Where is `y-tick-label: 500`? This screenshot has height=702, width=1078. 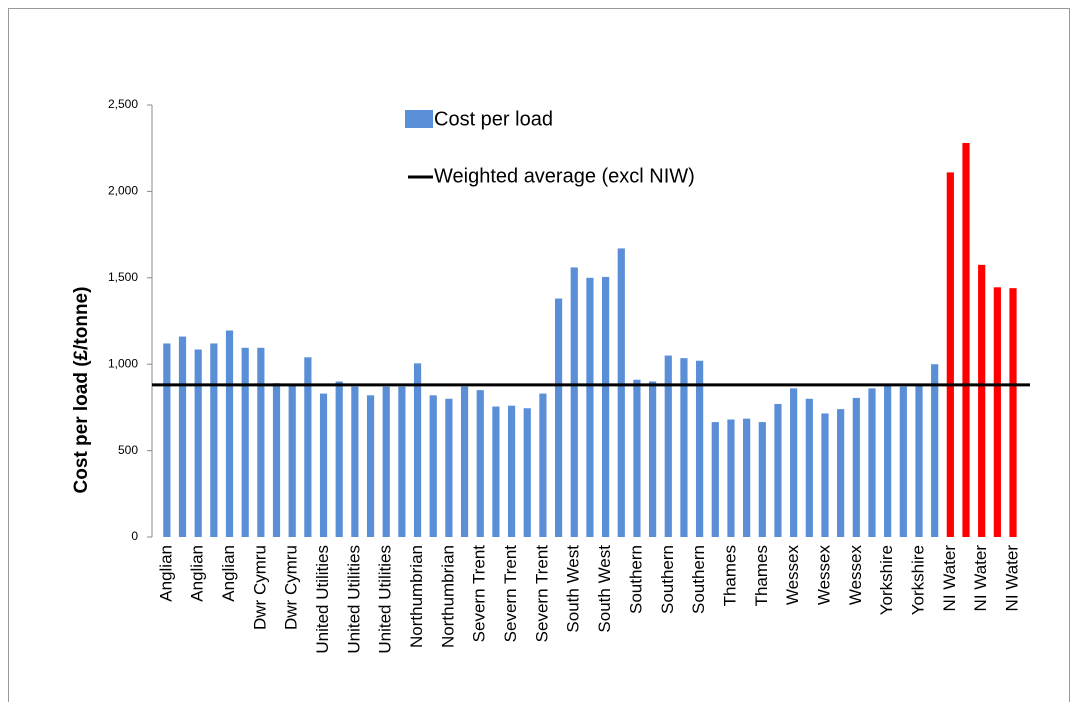 y-tick-label: 500 is located at coordinates (128, 450).